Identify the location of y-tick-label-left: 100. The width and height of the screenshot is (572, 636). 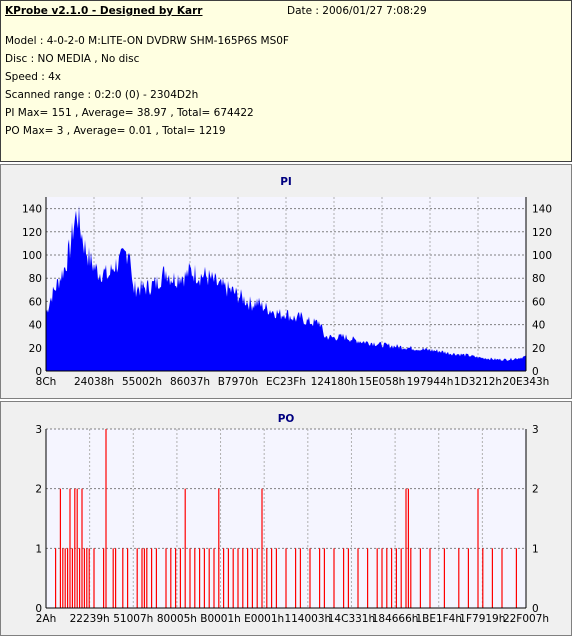
(32, 256).